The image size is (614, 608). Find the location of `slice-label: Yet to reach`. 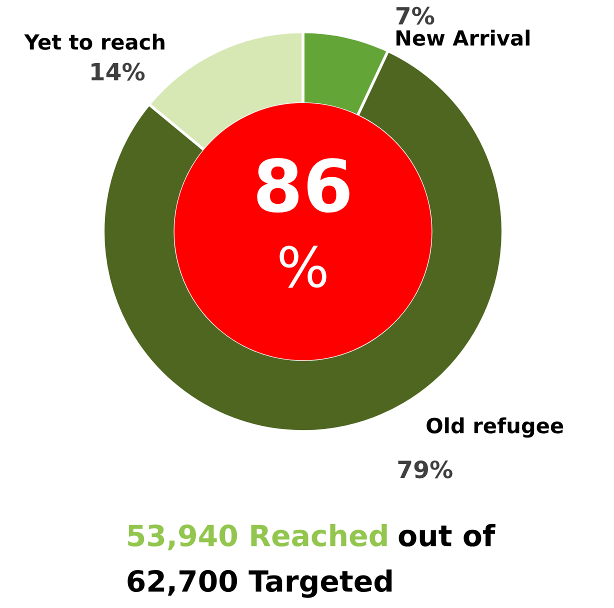

slice-label: Yet to reach is located at coordinates (94, 42).